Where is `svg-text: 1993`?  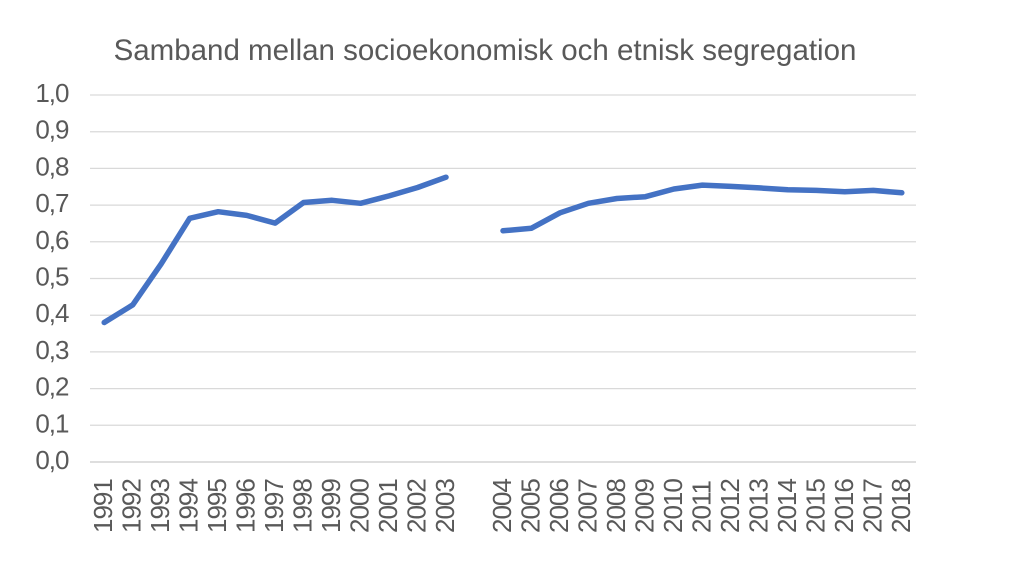
svg-text: 1993 is located at coordinates (160, 506).